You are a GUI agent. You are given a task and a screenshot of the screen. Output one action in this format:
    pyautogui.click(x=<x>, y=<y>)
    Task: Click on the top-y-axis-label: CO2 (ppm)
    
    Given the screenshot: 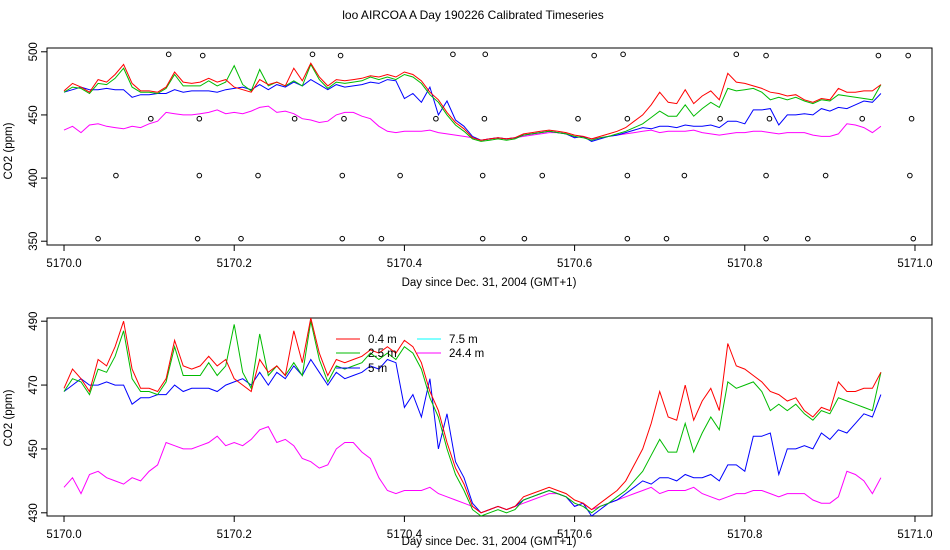 What is the action you would take?
    pyautogui.click(x=9, y=150)
    